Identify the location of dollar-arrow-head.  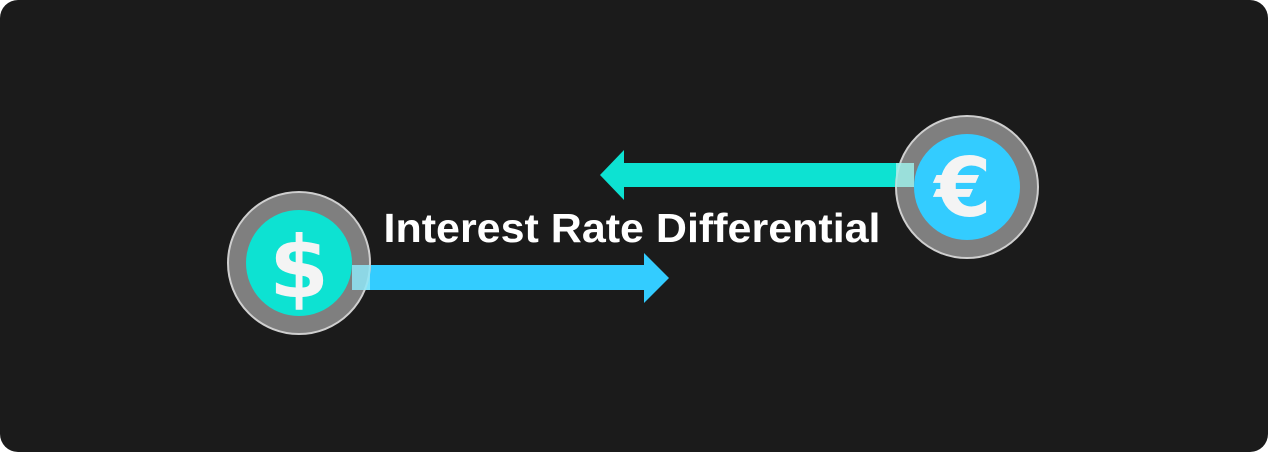
(656, 278).